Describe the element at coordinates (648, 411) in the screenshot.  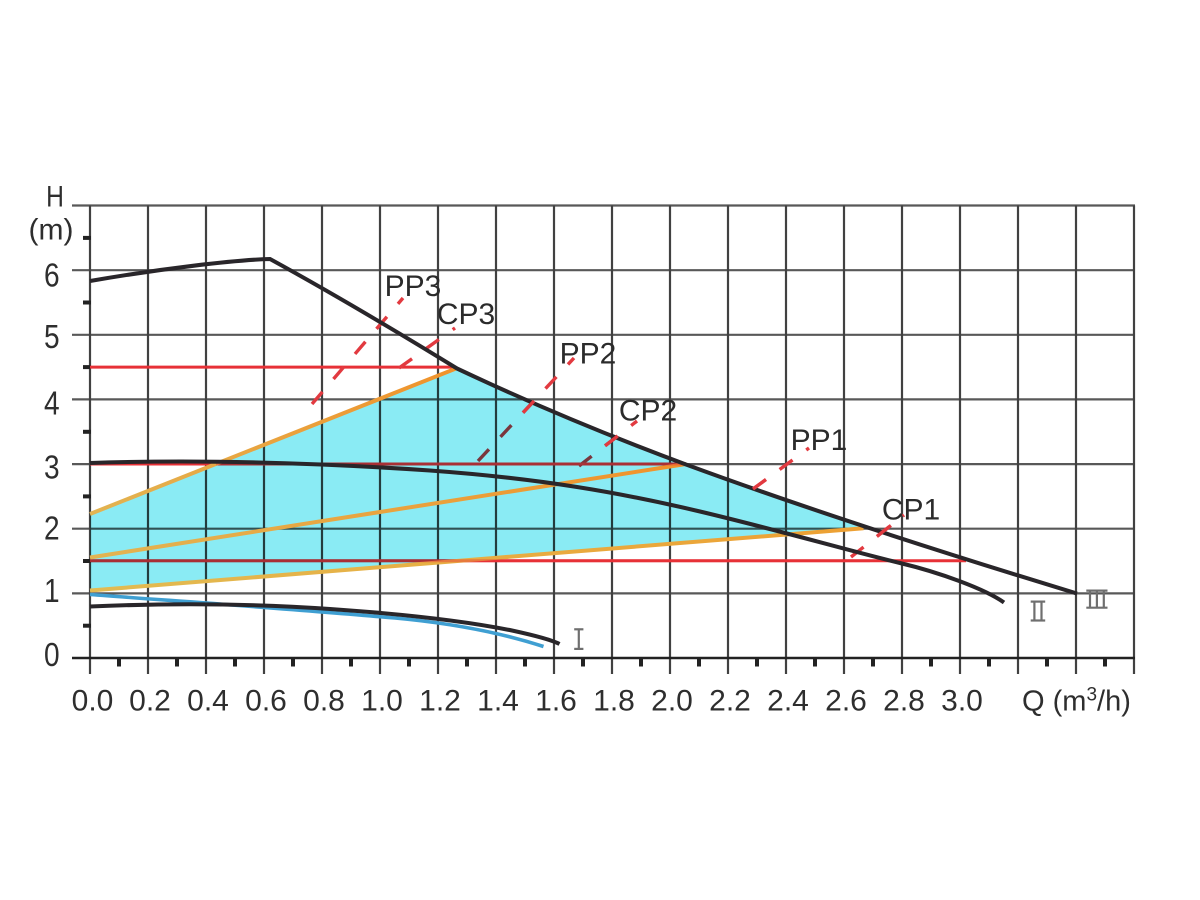
I see `svg-text: CP2` at that location.